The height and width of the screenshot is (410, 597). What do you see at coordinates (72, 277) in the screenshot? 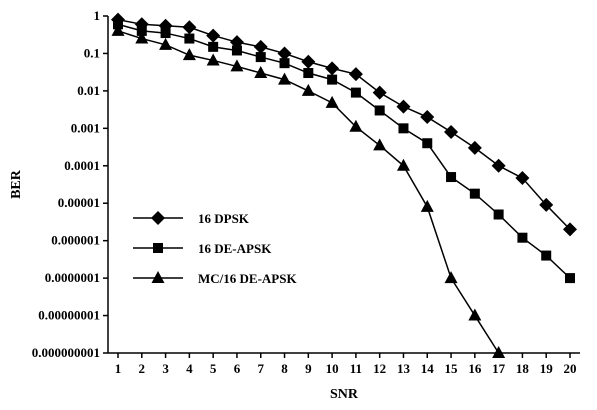
I see `y-tick-label: 0.0000001` at bounding box center [72, 277].